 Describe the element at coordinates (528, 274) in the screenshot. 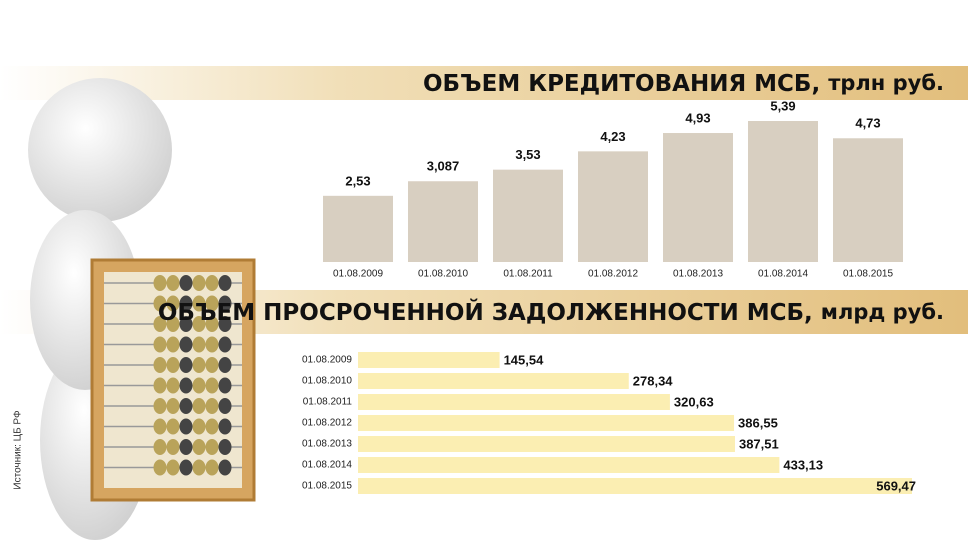

I see `x-tick-label: 01.08.2011` at that location.